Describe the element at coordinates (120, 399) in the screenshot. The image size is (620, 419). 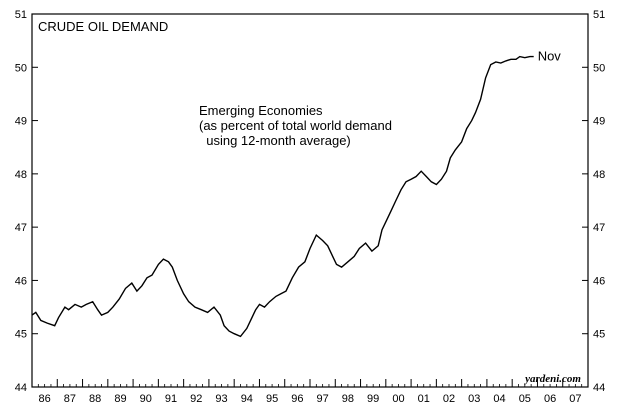
I see `x-tick-label: 89` at that location.